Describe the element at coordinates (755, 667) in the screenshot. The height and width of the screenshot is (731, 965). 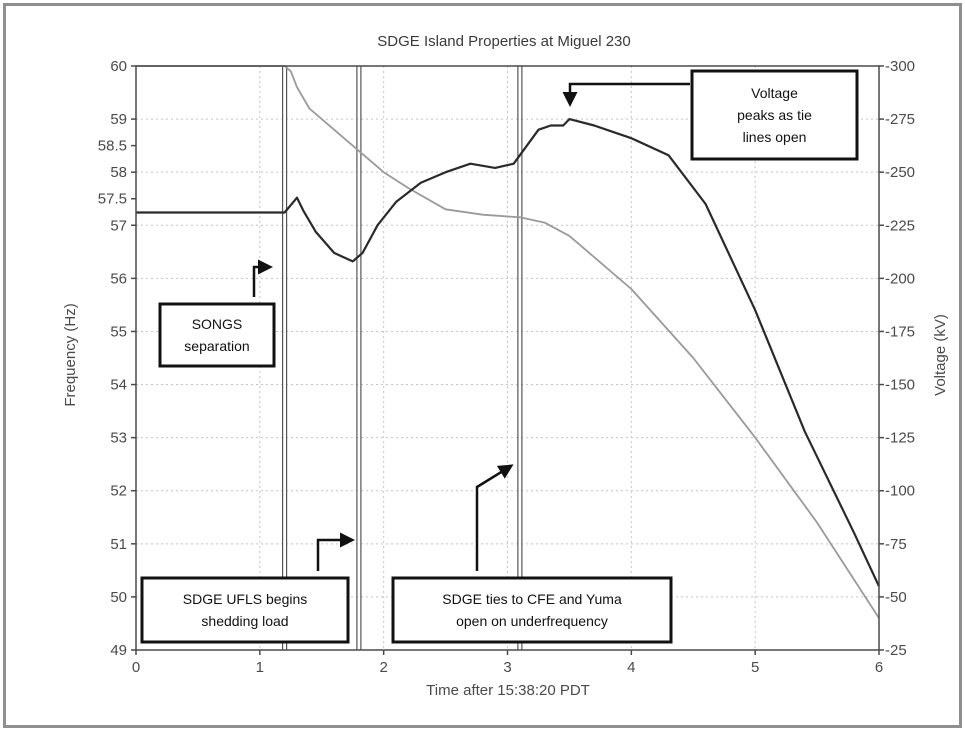
I see `x-tick-label: 5` at that location.